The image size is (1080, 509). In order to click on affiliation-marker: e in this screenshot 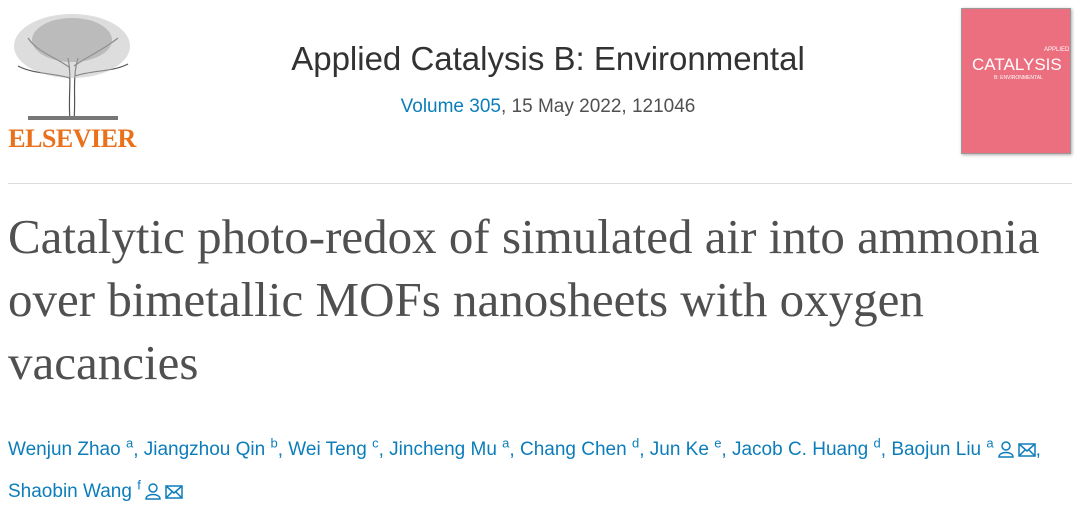, I will do `click(718, 443)`.